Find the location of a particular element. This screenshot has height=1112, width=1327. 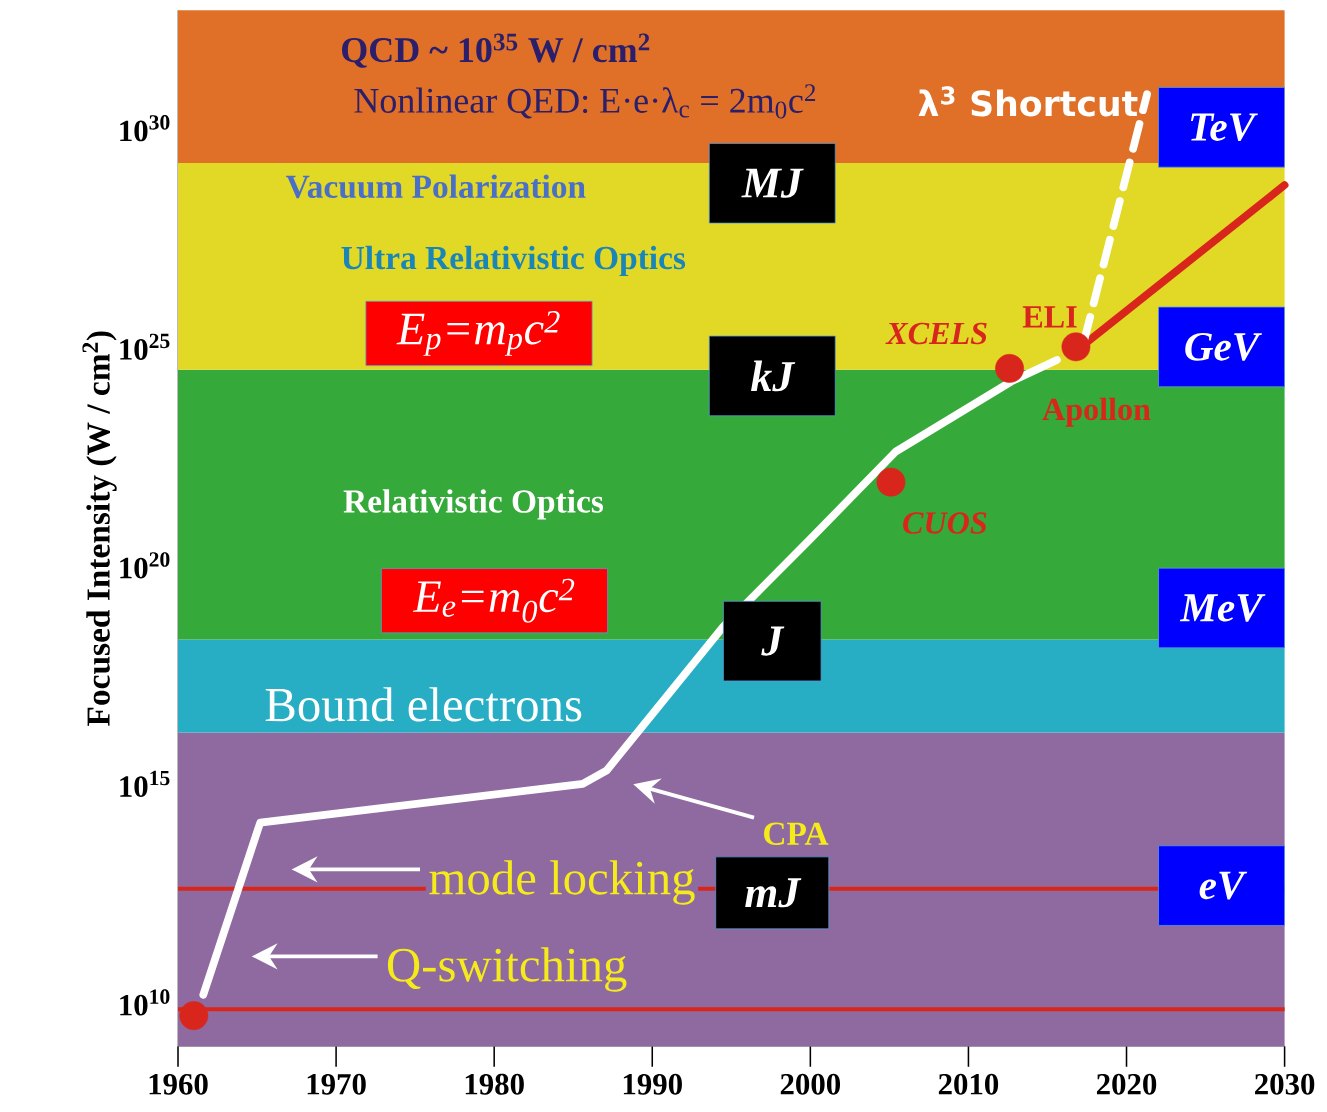

y-tick-label: 10$^{15}$ is located at coordinates (145, 784).